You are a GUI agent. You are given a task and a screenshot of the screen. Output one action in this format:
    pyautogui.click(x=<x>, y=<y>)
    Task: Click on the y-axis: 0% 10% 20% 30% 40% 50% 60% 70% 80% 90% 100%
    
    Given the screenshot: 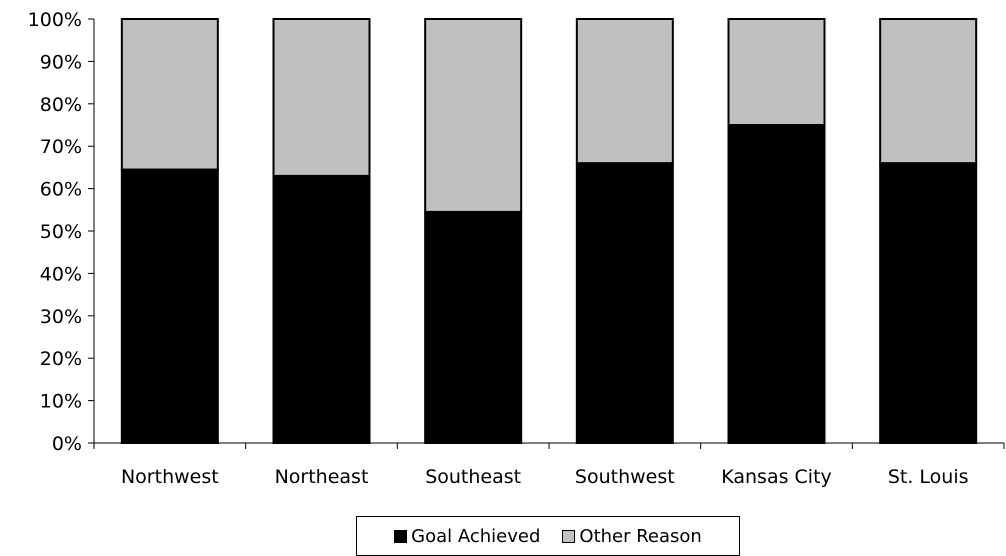 What is the action you would take?
    pyautogui.click(x=61, y=232)
    